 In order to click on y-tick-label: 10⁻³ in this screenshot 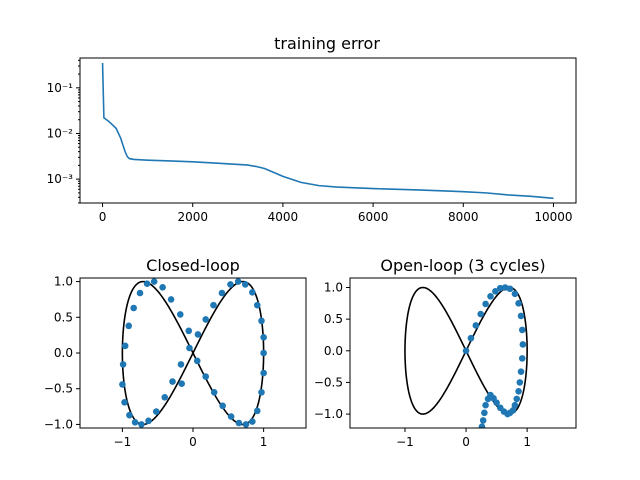, I will do `click(60, 179)`.